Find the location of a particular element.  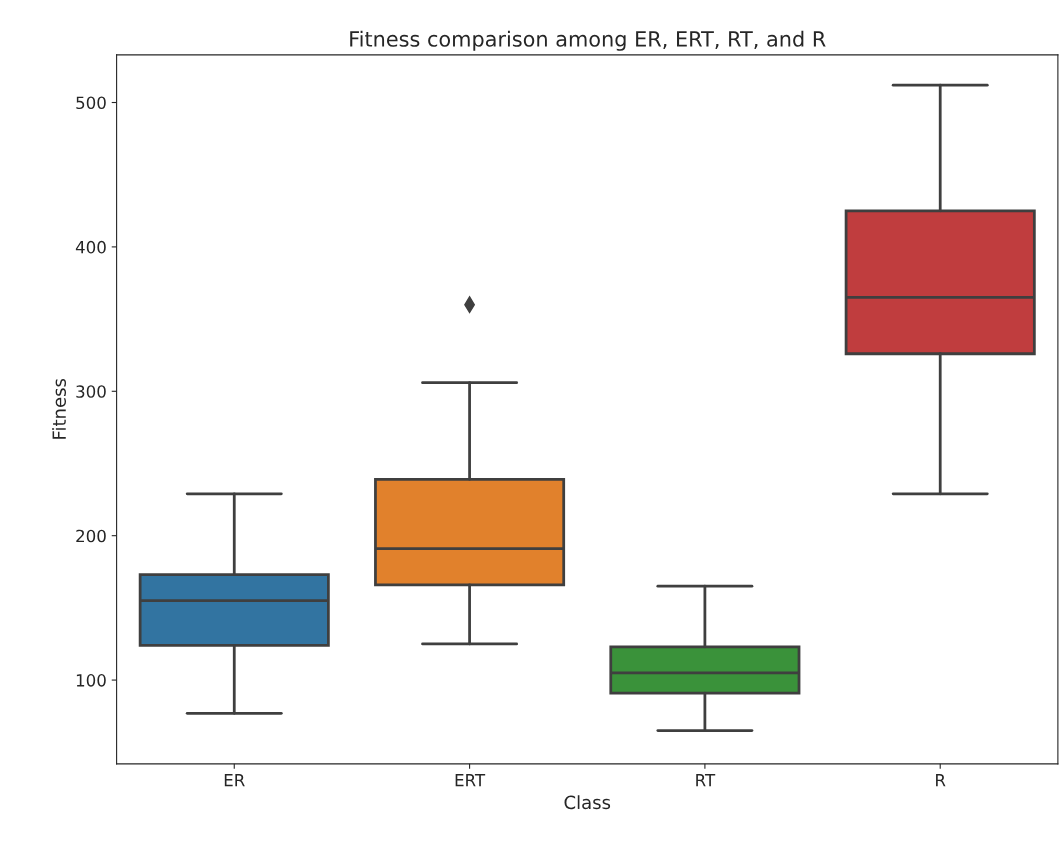

y-tick-label: 500 is located at coordinates (91, 103).